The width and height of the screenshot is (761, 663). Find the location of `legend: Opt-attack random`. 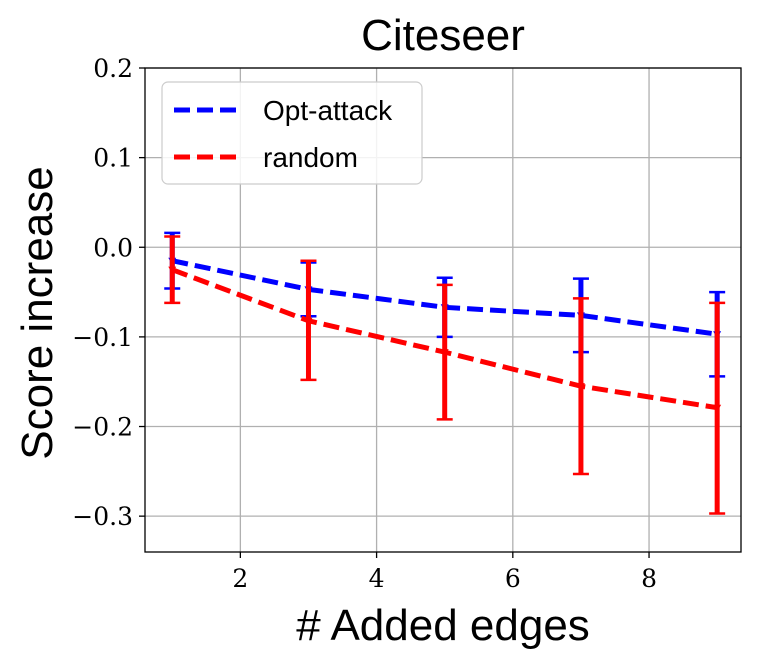

legend: Opt-attack random is located at coordinates (292, 133).